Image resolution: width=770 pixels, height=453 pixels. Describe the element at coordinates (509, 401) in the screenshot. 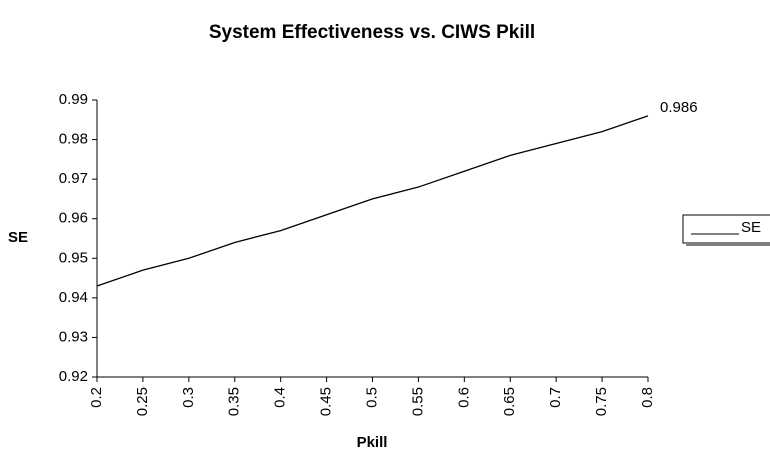

I see `x-tick-label: 0.65` at that location.